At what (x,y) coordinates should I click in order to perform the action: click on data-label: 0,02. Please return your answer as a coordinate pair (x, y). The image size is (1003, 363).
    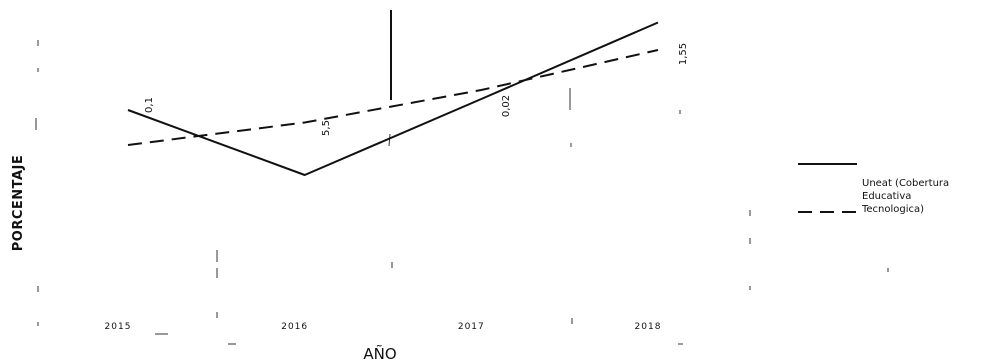
    Looking at the image, I should click on (506, 106).